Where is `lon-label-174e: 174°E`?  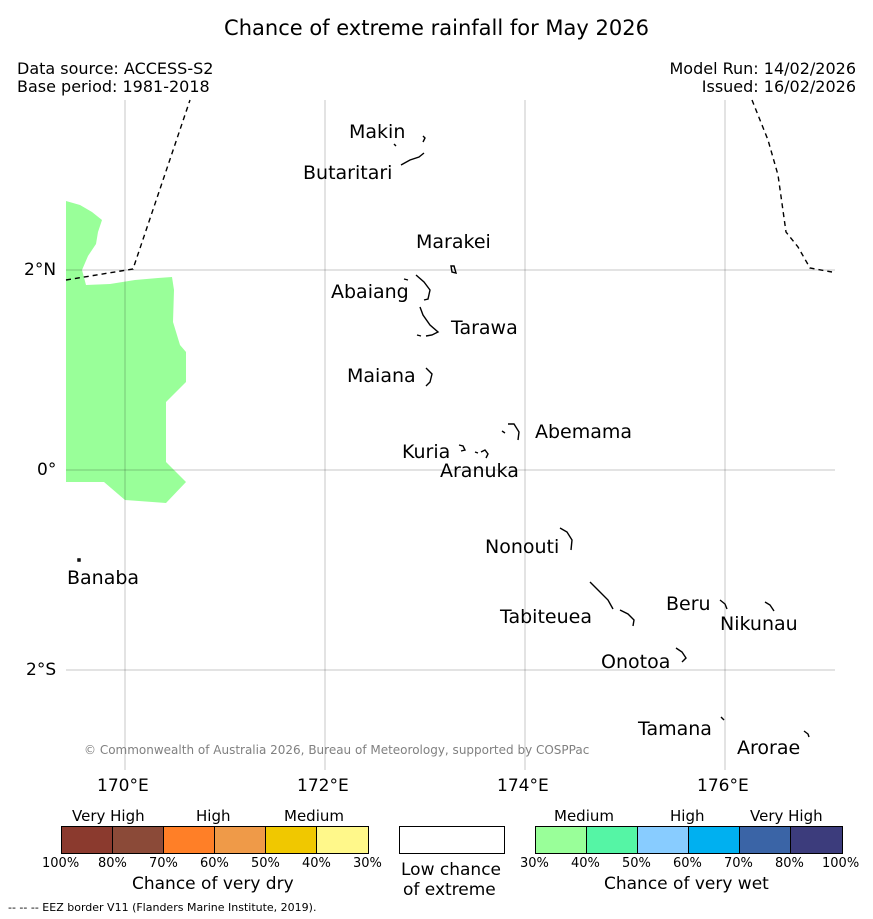 lon-label-174e: 174°E is located at coordinates (523, 786).